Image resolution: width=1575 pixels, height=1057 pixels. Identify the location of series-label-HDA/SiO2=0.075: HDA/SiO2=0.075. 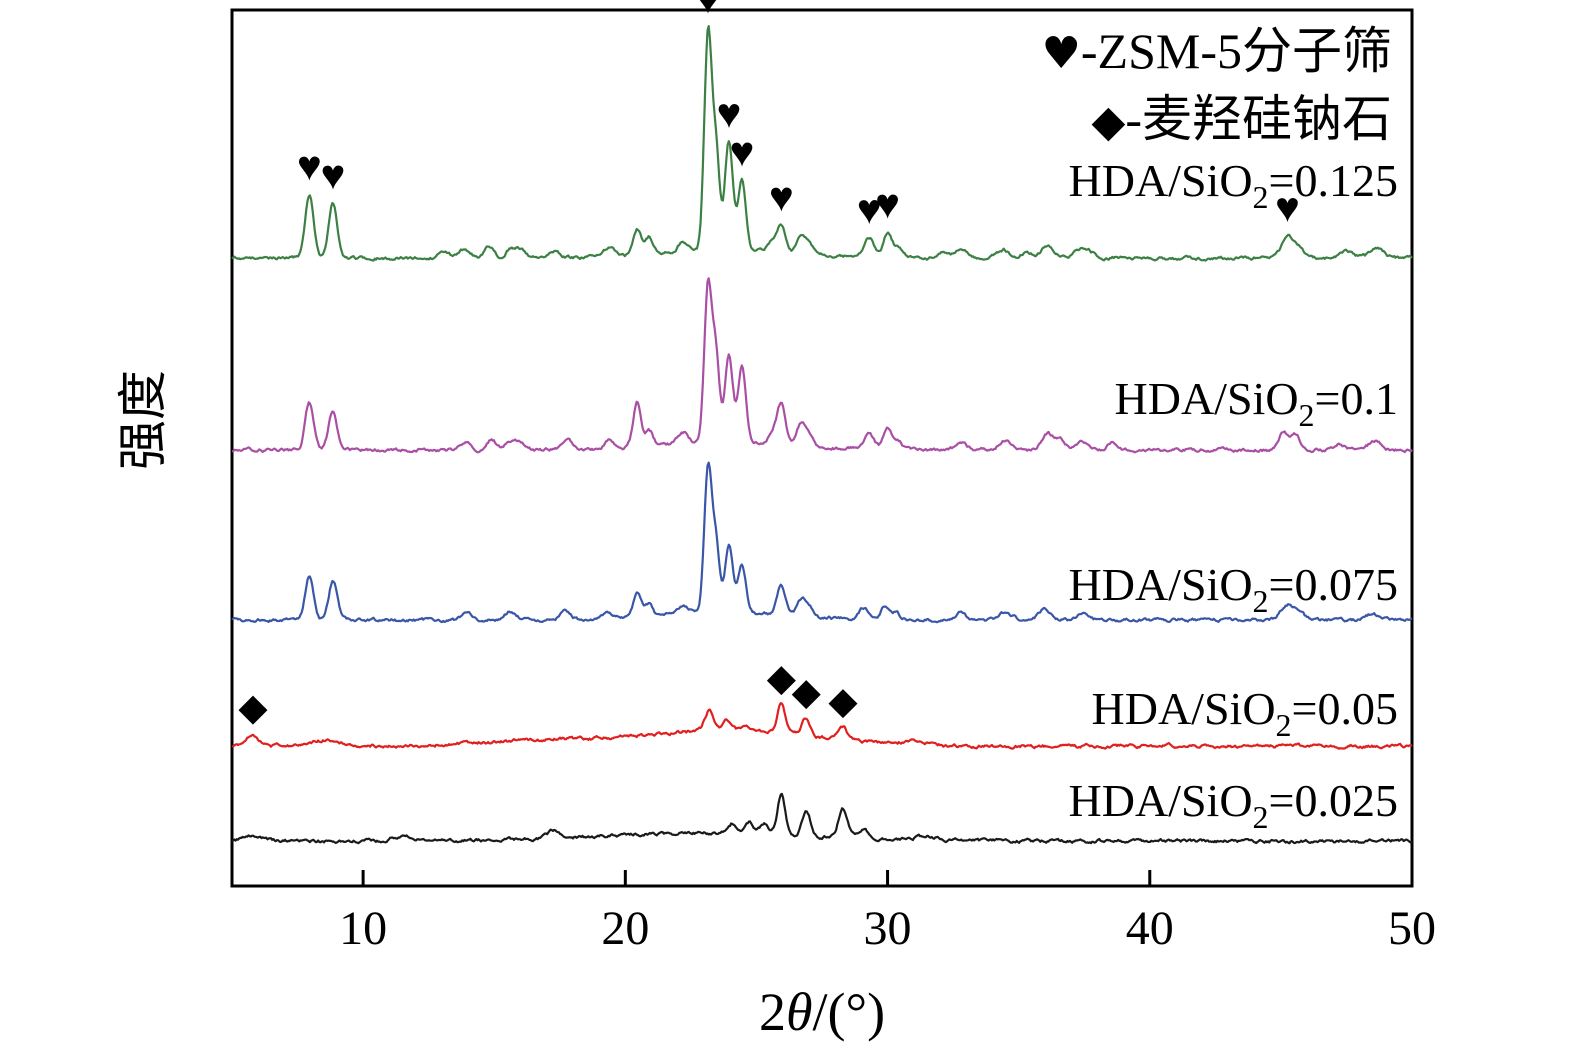
(1233, 589).